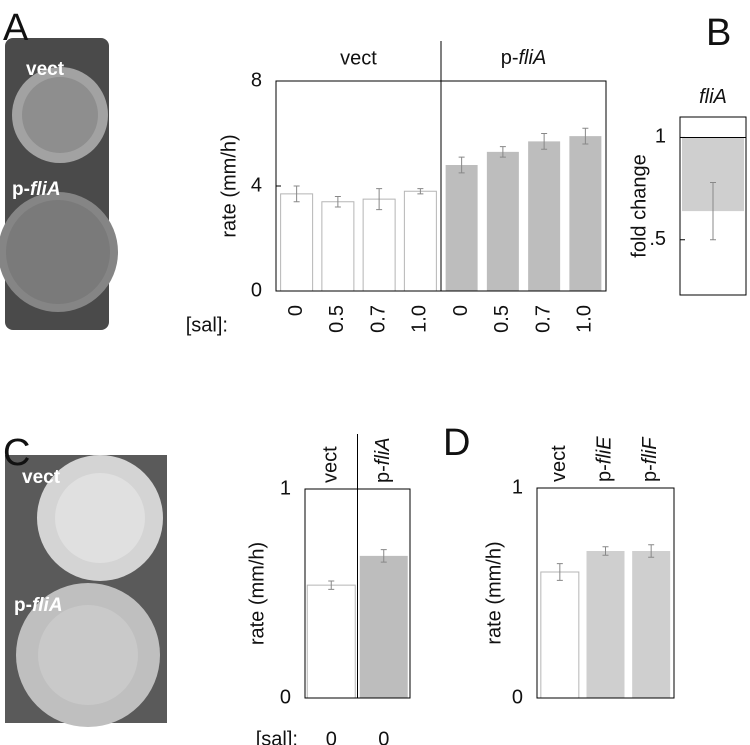  What do you see at coordinates (639, 205) in the screenshot?
I see `y-axis-label: fold change` at bounding box center [639, 205].